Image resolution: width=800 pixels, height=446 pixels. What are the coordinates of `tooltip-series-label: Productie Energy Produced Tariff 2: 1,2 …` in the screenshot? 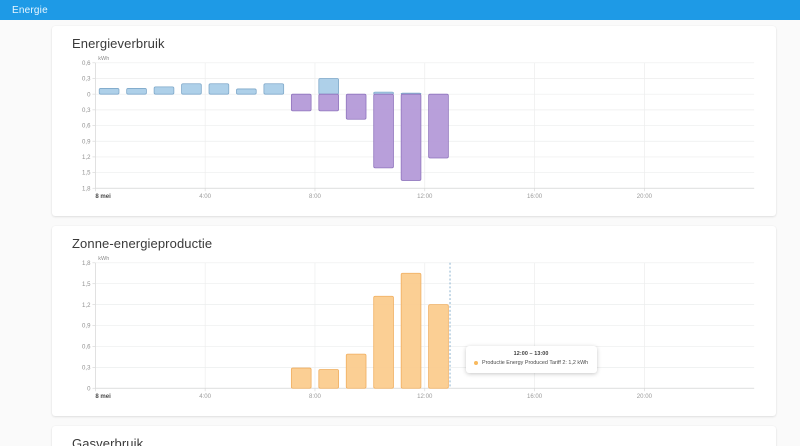 It's located at (535, 363).